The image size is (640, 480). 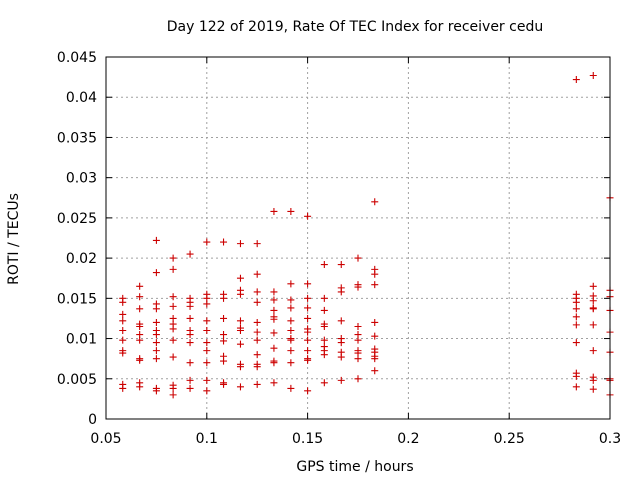 I want to click on y-tick-label: 0.01, so click(x=81, y=340).